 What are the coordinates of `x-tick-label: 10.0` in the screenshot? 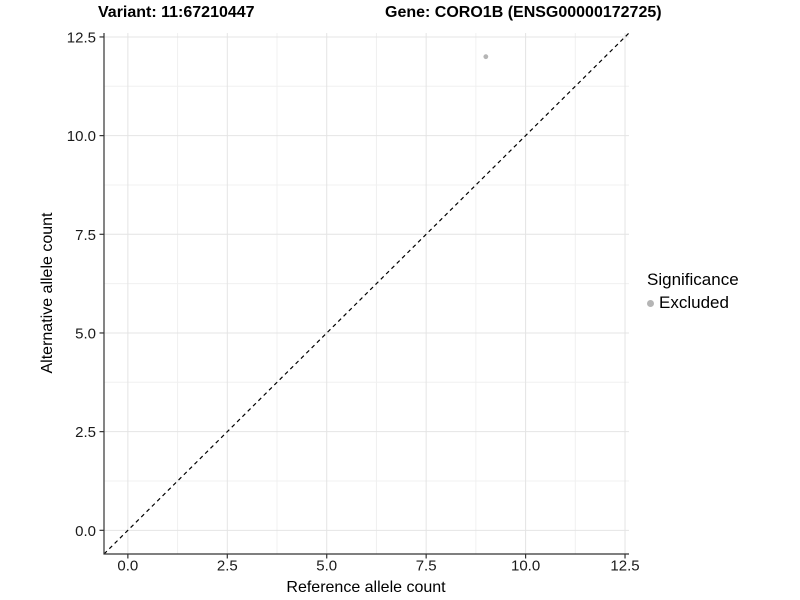 It's located at (525, 566).